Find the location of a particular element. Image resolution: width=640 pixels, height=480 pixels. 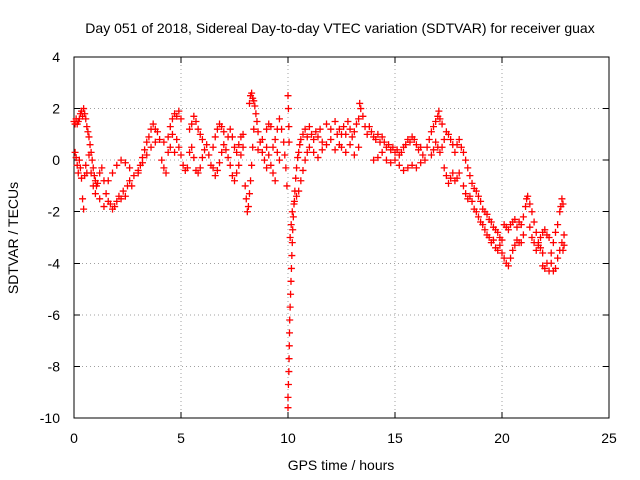

y-tick-label: -2 is located at coordinates (54, 212).